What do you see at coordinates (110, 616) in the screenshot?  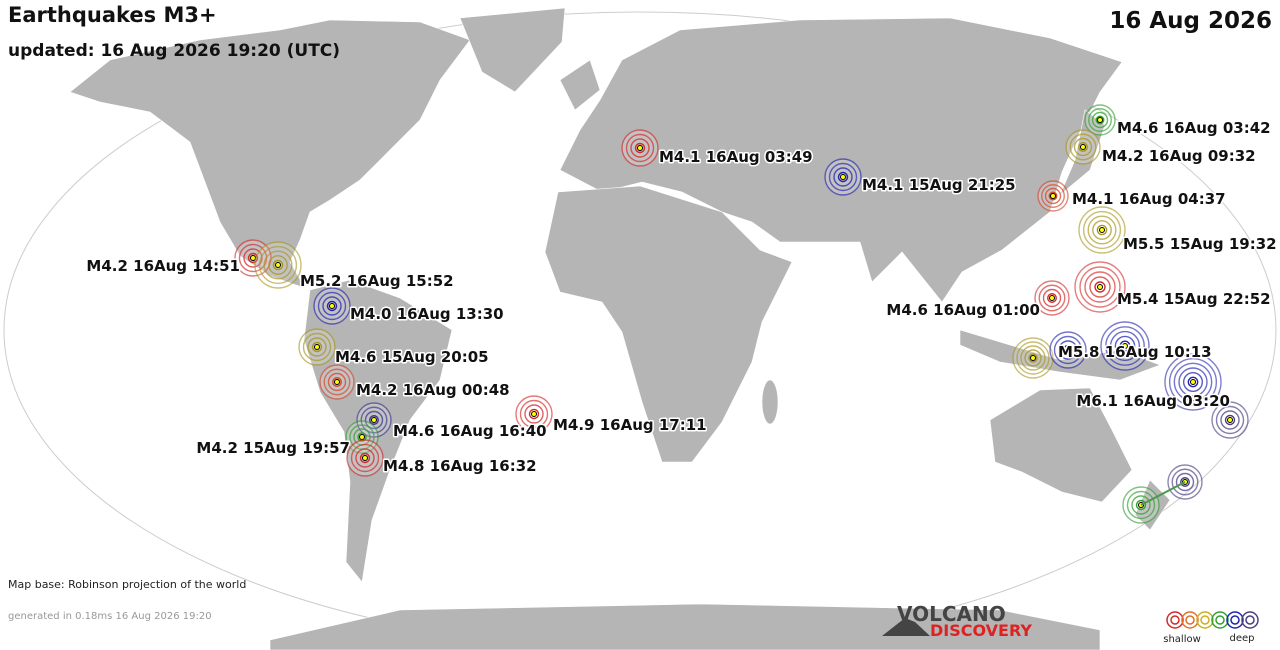 I see `generated: generated in 0.18ms 16 Aug 2026 19:20` at bounding box center [110, 616].